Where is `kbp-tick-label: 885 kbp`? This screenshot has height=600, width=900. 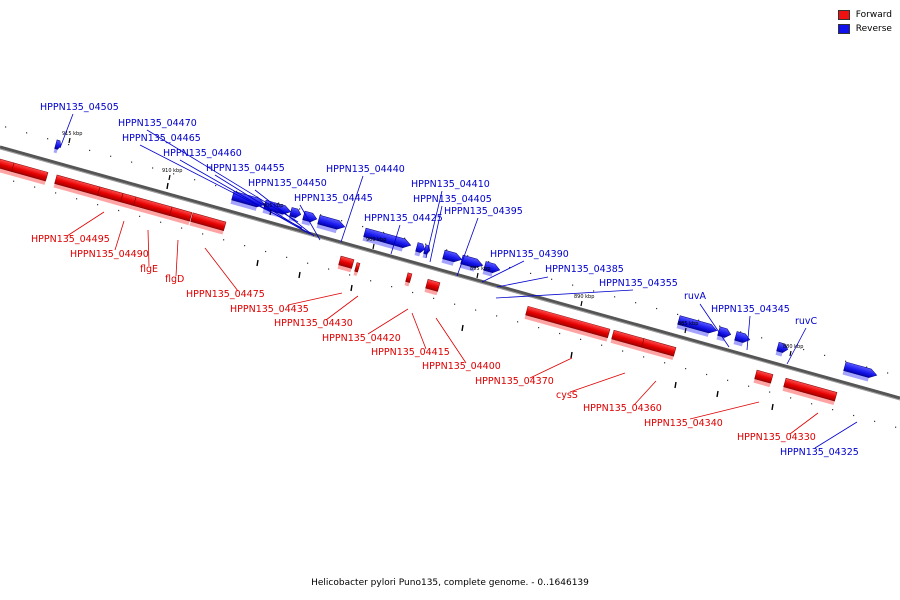 kbp-tick-label: 885 kbp is located at coordinates (688, 324).